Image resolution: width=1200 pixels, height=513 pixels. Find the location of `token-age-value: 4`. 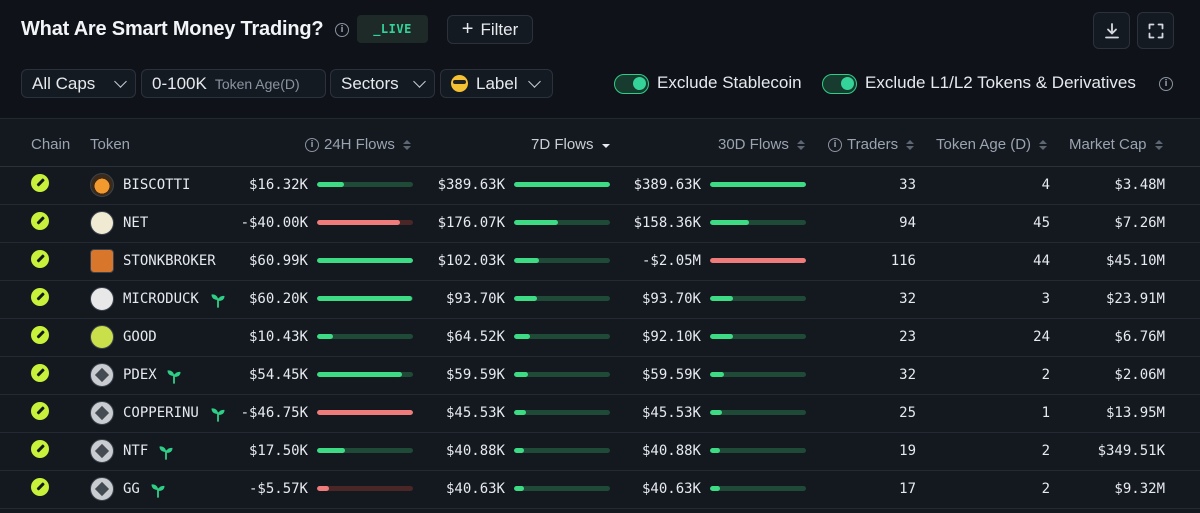

token-age-value: 4 is located at coordinates (1045, 185).